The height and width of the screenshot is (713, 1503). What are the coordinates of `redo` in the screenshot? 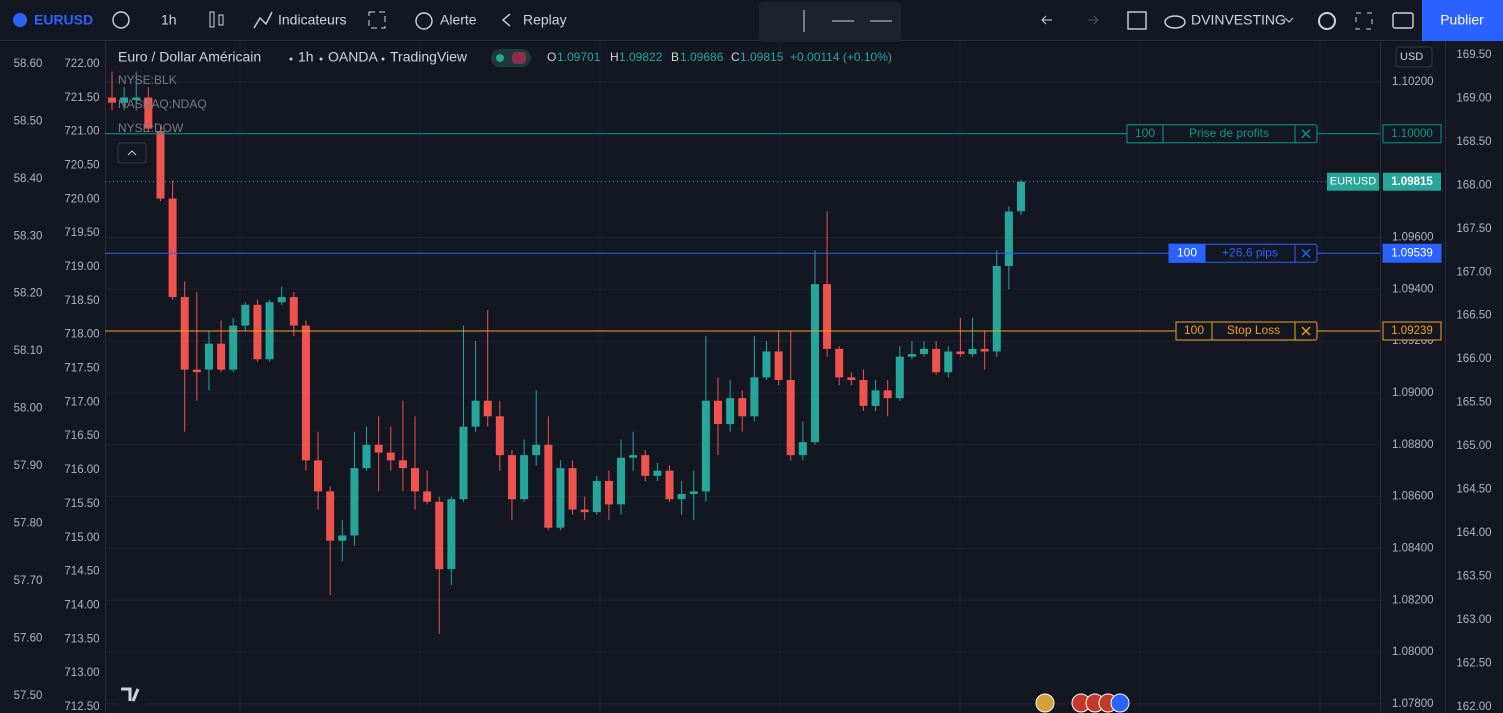 It's located at (1093, 20).